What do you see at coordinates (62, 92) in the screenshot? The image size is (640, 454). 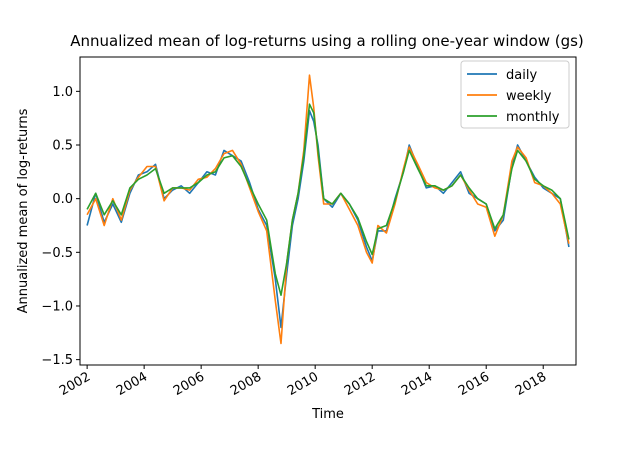 I see `y-tick-label: 1.0` at bounding box center [62, 92].